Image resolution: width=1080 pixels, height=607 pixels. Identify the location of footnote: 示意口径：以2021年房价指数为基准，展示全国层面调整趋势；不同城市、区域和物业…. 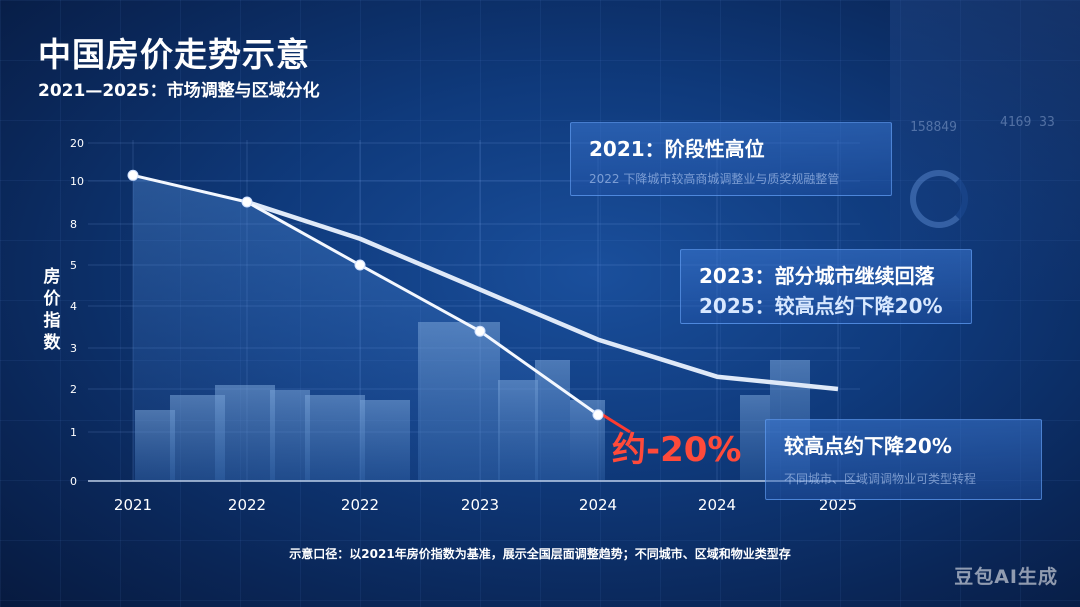
(540, 554).